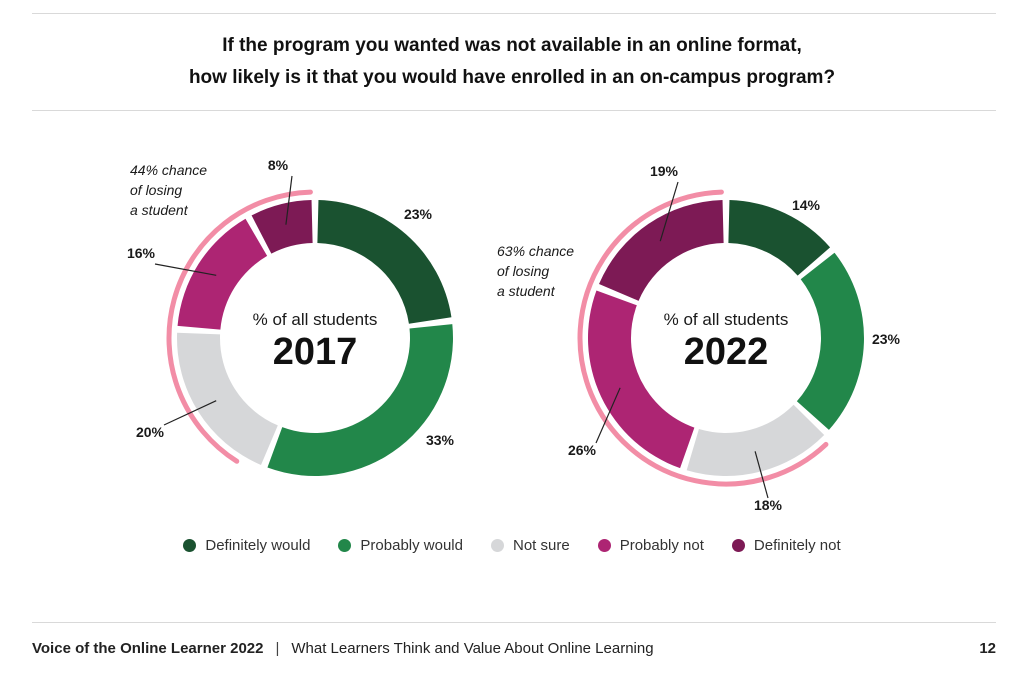  What do you see at coordinates (661, 545) in the screenshot?
I see `legend-label: Probably not` at bounding box center [661, 545].